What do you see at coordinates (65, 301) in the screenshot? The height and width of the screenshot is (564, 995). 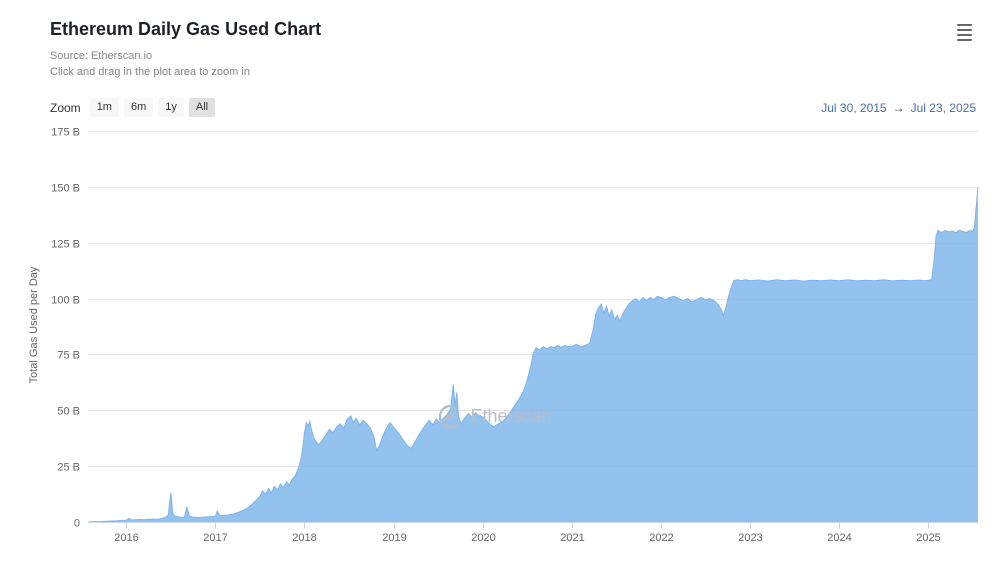 I see `y-tick-label: 100 B` at bounding box center [65, 301].